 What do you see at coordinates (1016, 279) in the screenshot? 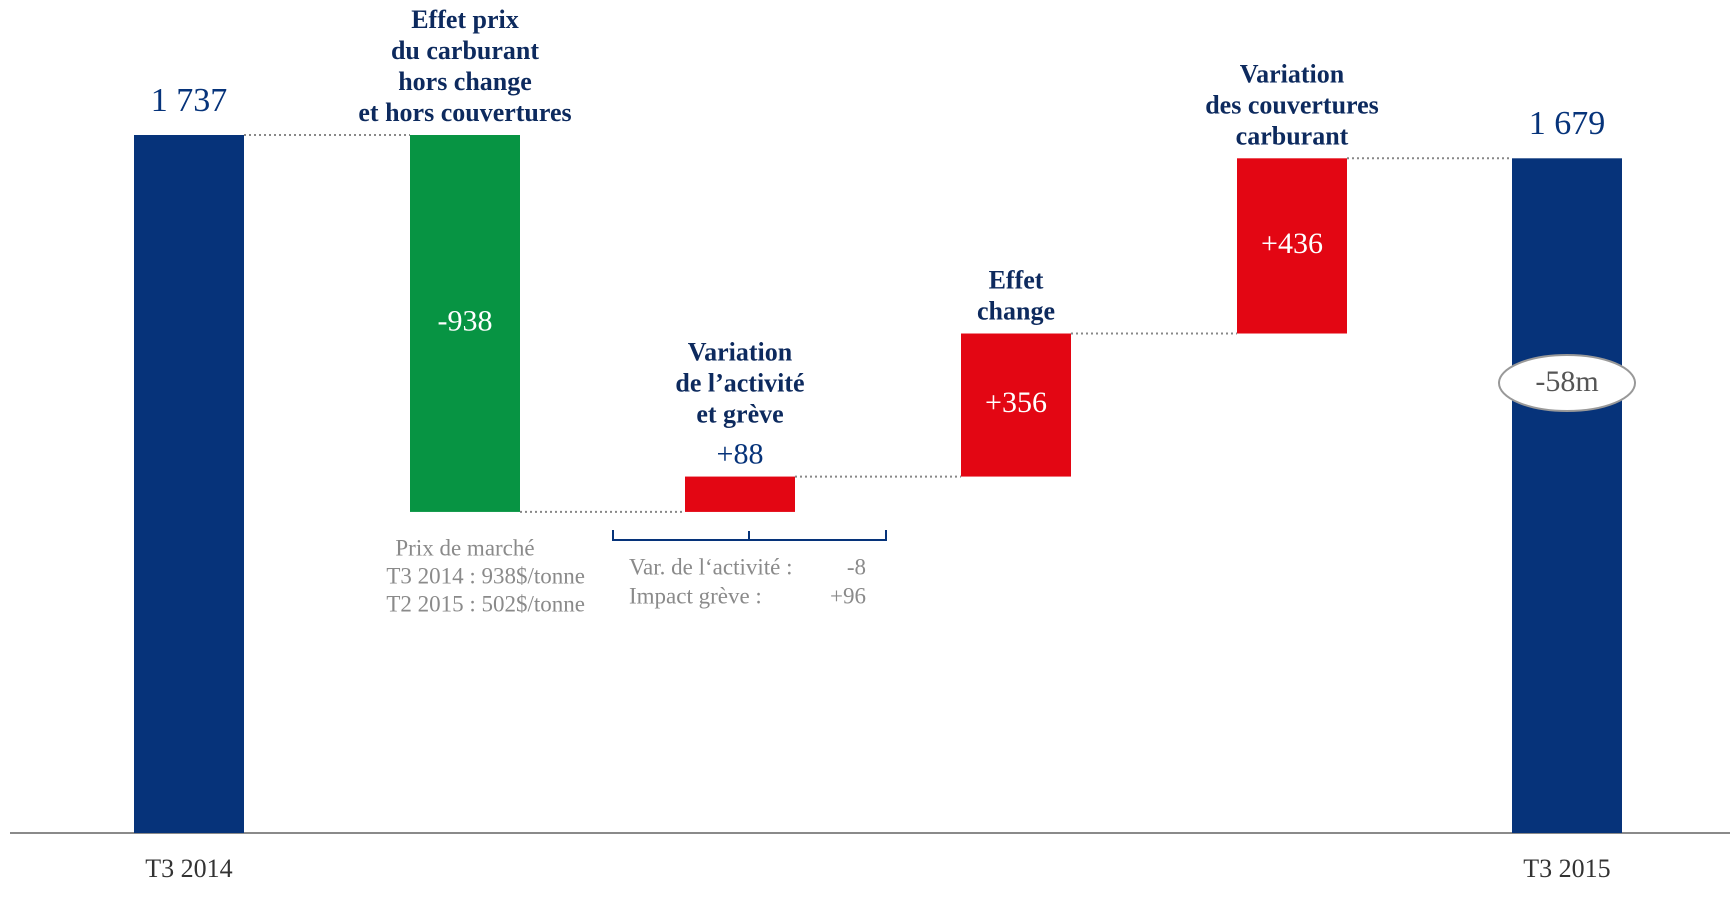
I see `bar-title: Effet` at bounding box center [1016, 279].